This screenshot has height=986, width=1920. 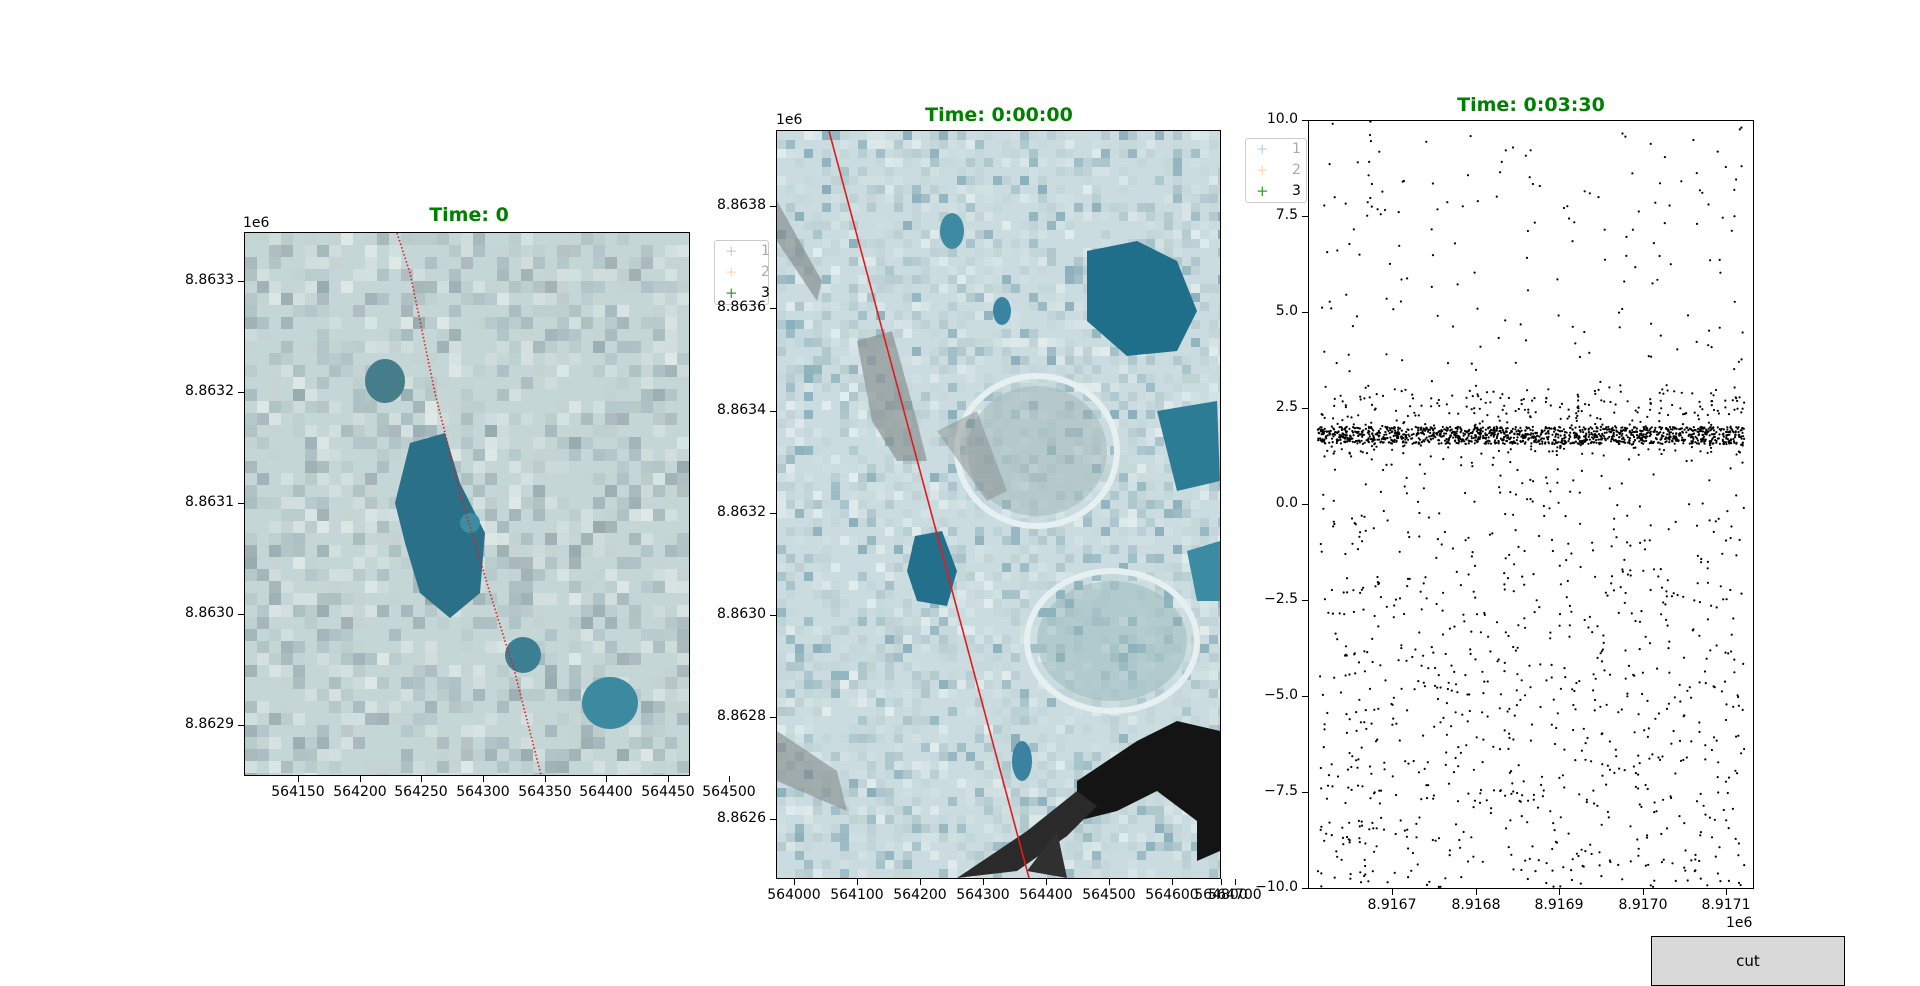 What do you see at coordinates (731, 512) in the screenshot?
I see `y-tick-label: 8.8632` at bounding box center [731, 512].